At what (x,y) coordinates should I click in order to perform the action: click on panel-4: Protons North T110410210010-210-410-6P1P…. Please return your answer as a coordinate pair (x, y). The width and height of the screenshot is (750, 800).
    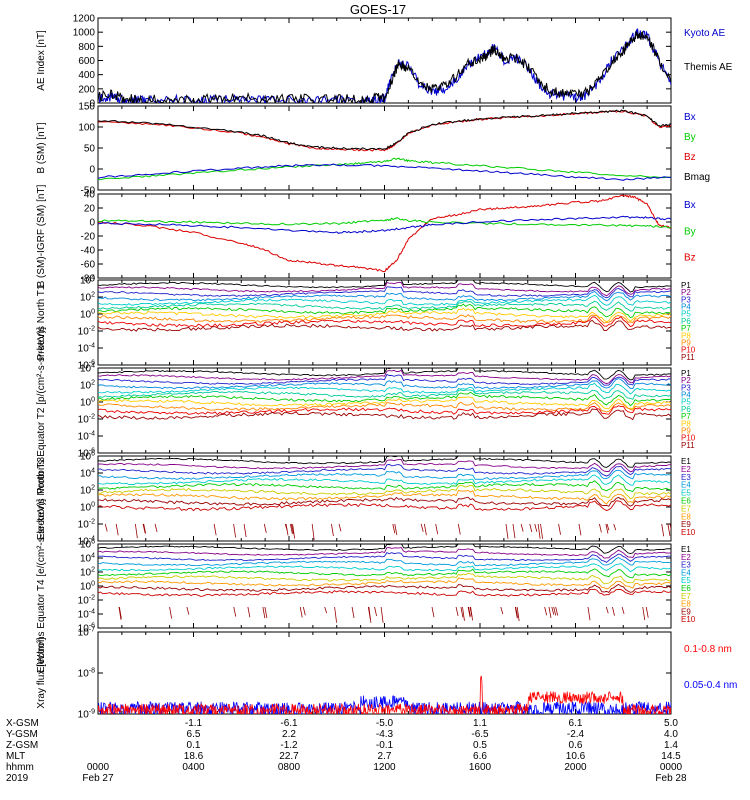
    Looking at the image, I should click on (366, 323).